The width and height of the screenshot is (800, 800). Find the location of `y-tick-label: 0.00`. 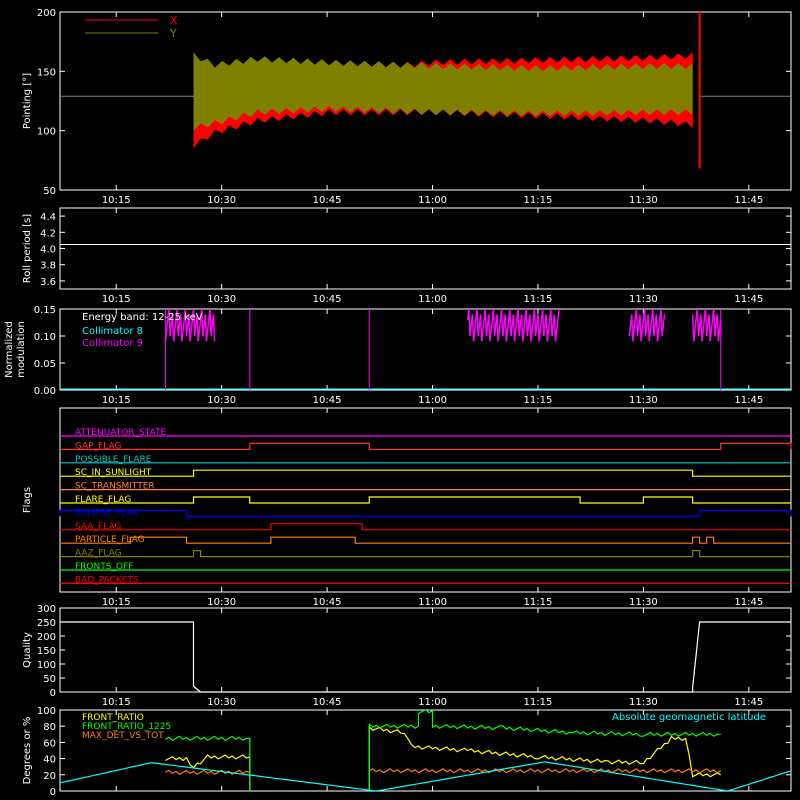

y-tick-label: 0.00 is located at coordinates (45, 391).